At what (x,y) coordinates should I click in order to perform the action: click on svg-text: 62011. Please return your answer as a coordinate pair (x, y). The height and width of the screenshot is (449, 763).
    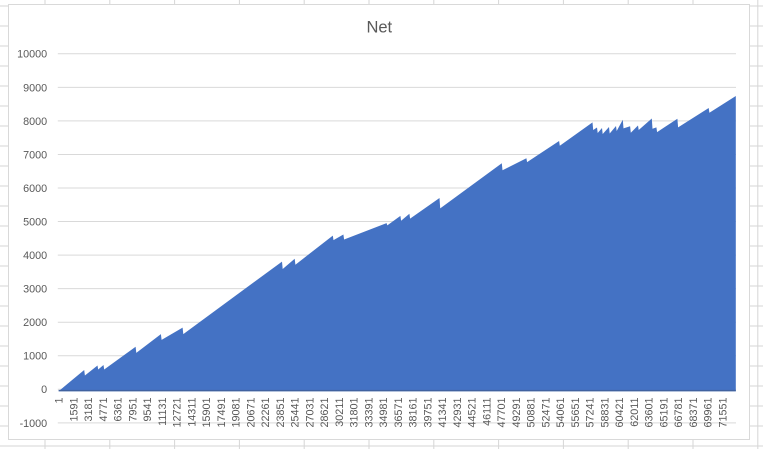
    Looking at the image, I should click on (635, 412).